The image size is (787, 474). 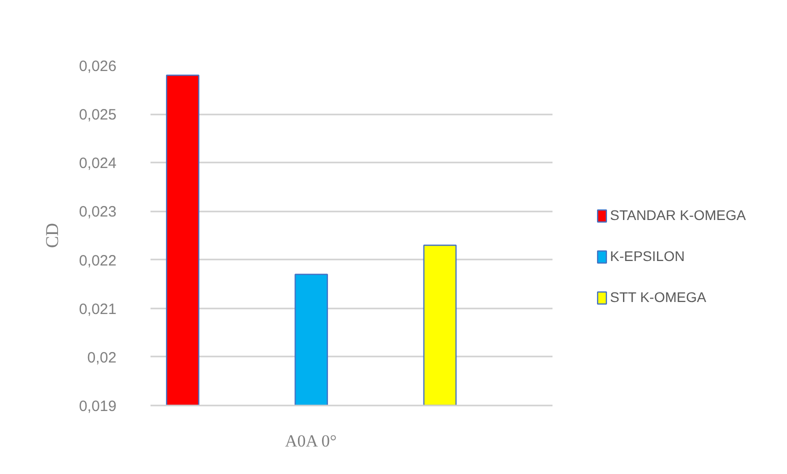 I want to click on y-tick-label: 0,026, so click(x=97, y=66).